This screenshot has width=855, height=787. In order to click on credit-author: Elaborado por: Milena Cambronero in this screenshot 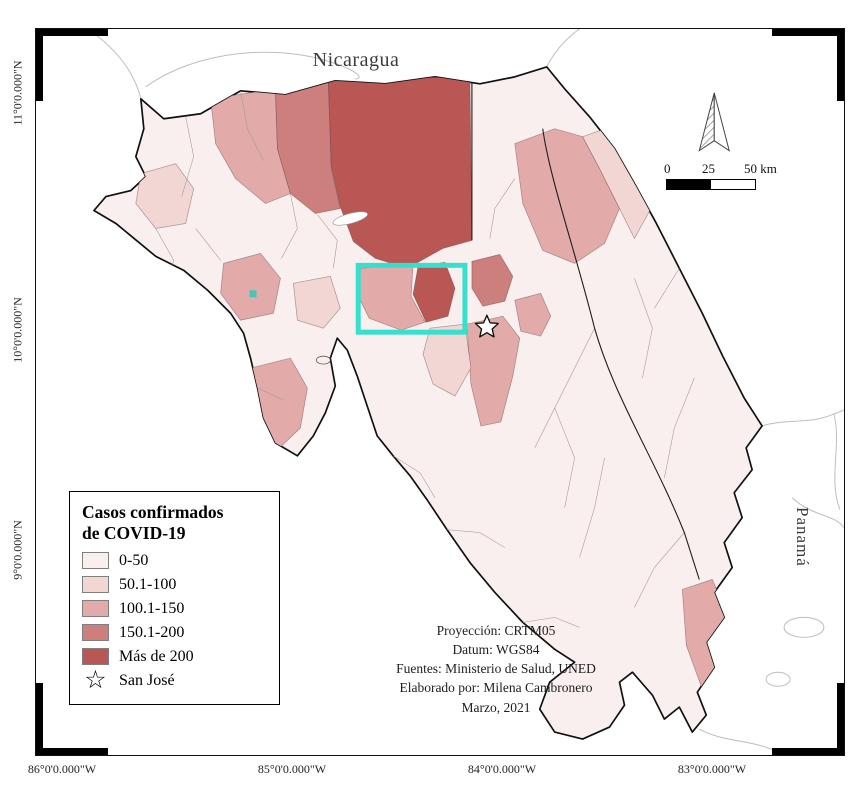, I will do `click(496, 688)`.